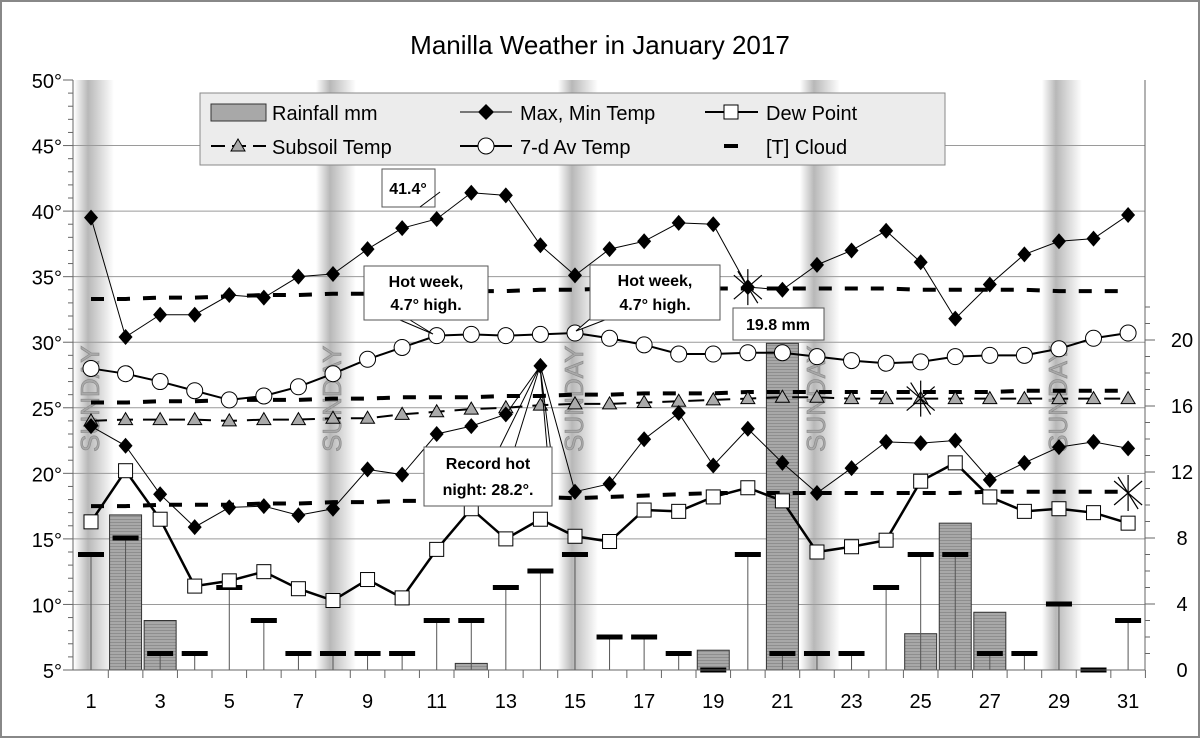 The width and height of the screenshot is (1200, 738). What do you see at coordinates (1182, 341) in the screenshot?
I see `right-tick-label: 20` at bounding box center [1182, 341].